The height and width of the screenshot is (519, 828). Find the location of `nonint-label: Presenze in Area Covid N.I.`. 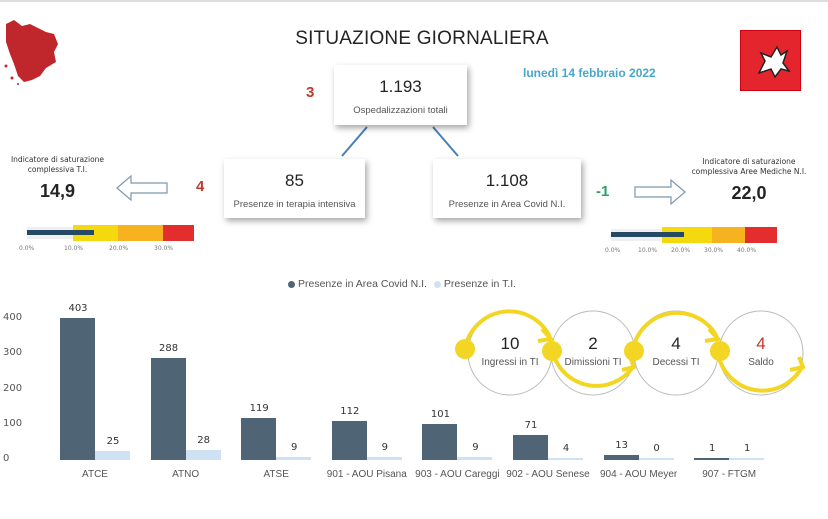

nonint-label: Presenze in Area Covid N.I. is located at coordinates (507, 204).